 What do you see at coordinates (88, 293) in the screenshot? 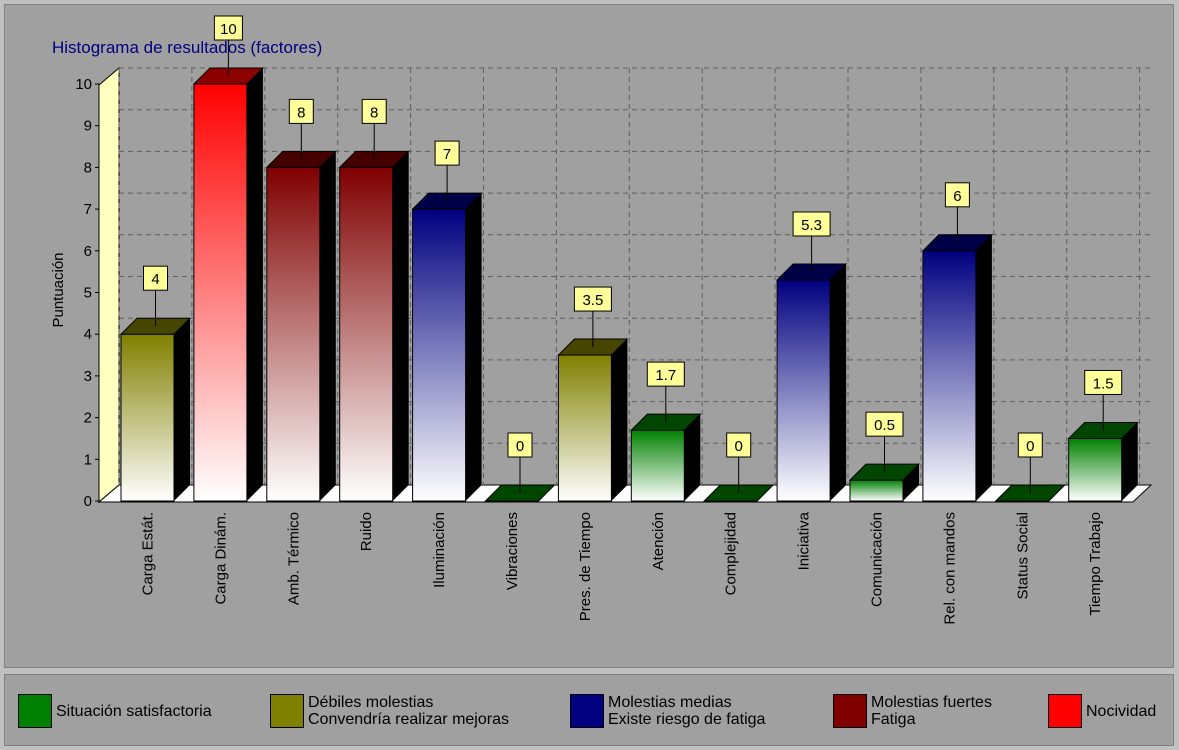
I see `y-tick-label: 5` at bounding box center [88, 293].